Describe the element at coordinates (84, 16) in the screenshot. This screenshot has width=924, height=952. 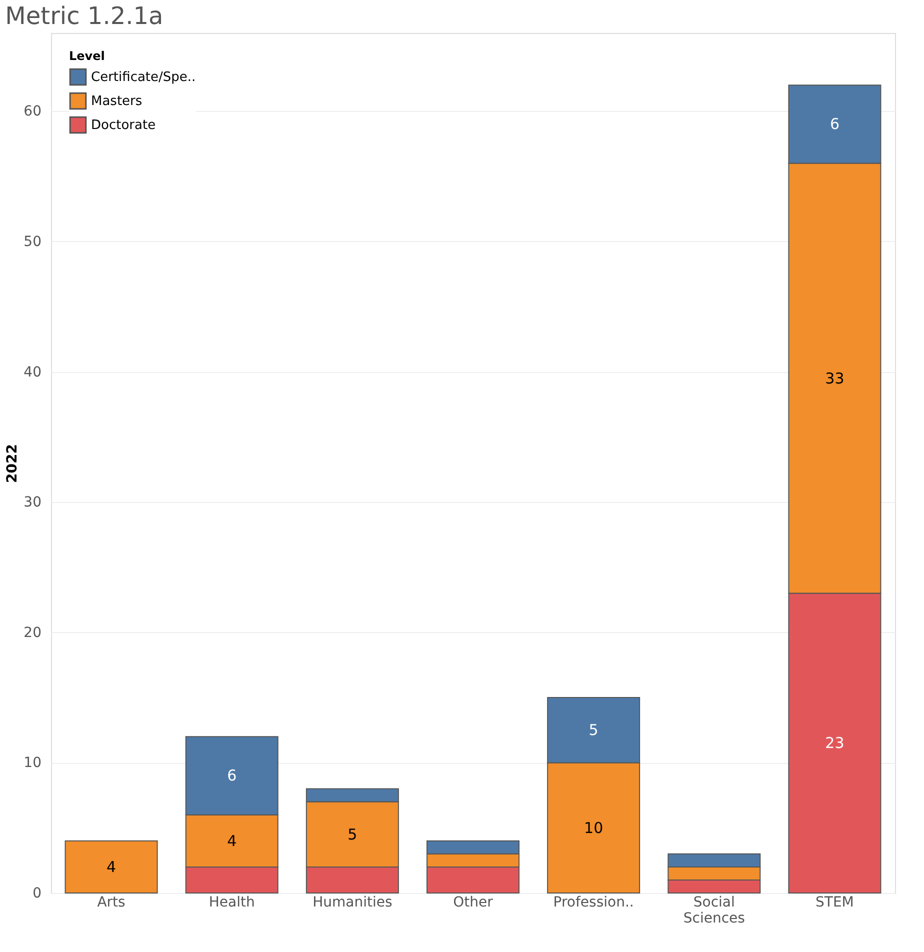
I see `chart-title: Metric 1.2.1a` at that location.